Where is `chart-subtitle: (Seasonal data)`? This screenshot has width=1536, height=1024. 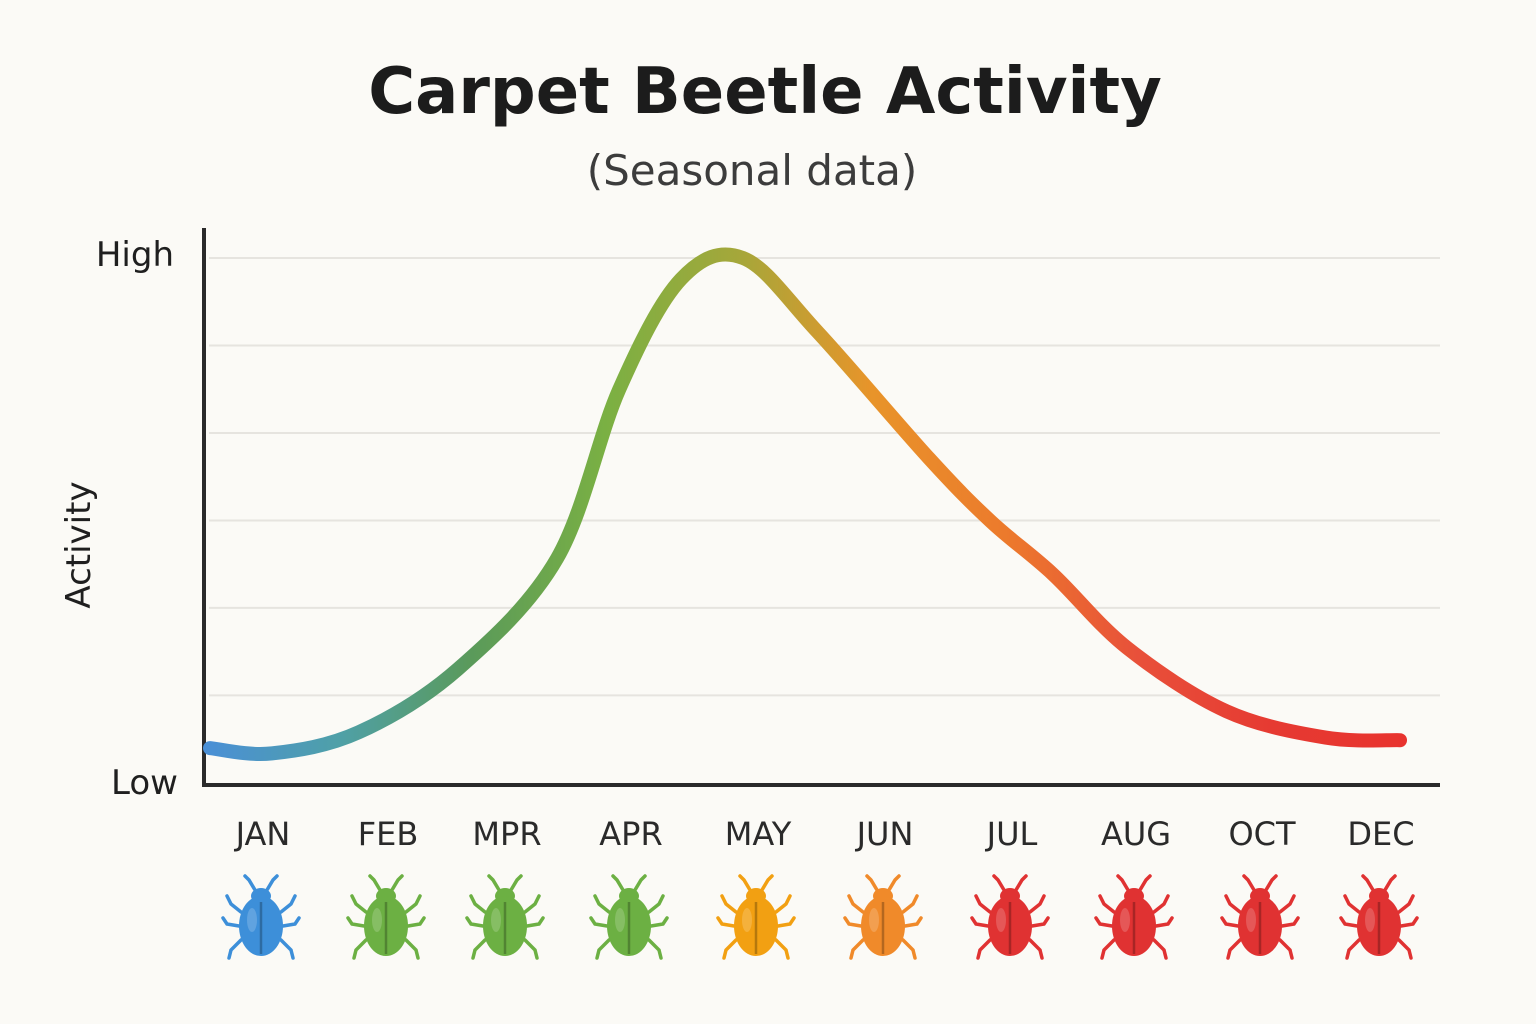
chart-subtitle: (Seasonal data) is located at coordinates (752, 170).